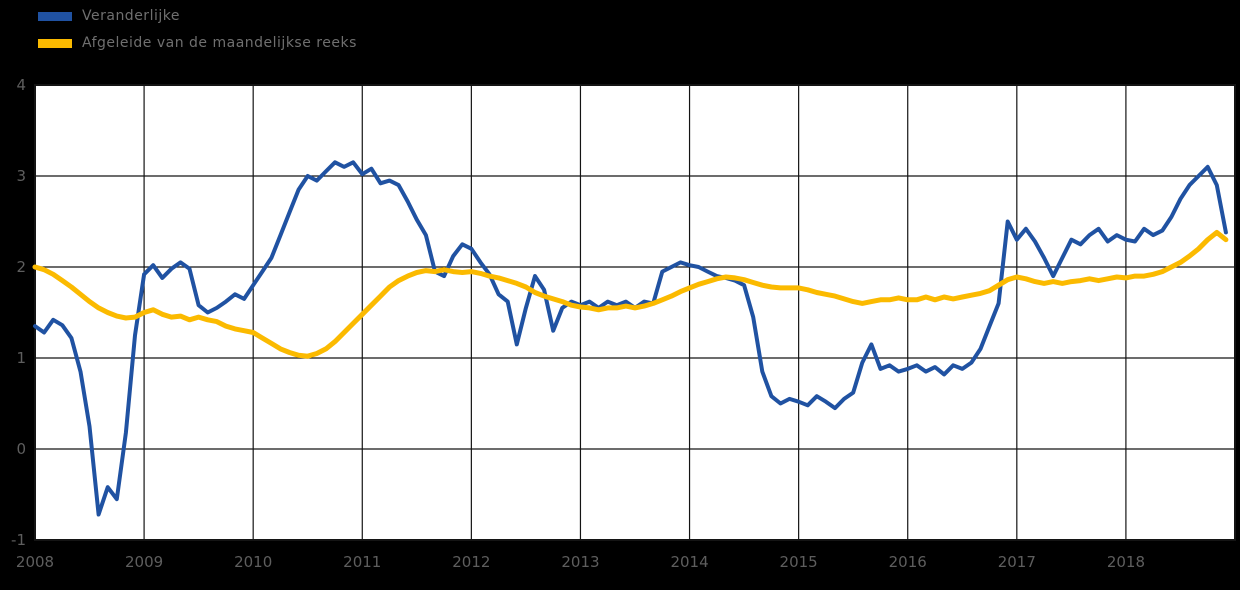  Describe the element at coordinates (131, 16) in the screenshot. I see `legend-label-series-0: Veranderlijke` at that location.